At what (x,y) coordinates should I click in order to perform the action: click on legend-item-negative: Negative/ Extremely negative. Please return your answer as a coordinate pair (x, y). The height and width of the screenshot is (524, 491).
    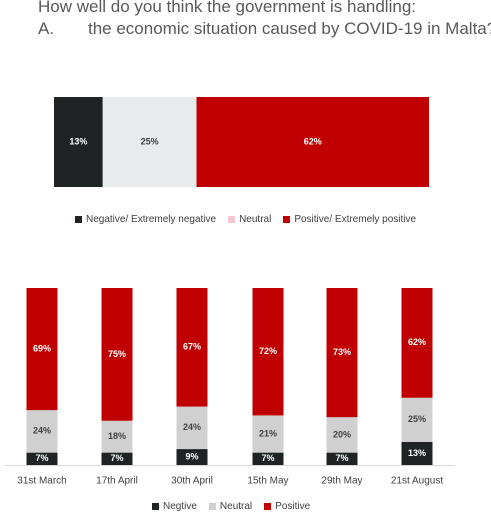
    Looking at the image, I should click on (145, 219).